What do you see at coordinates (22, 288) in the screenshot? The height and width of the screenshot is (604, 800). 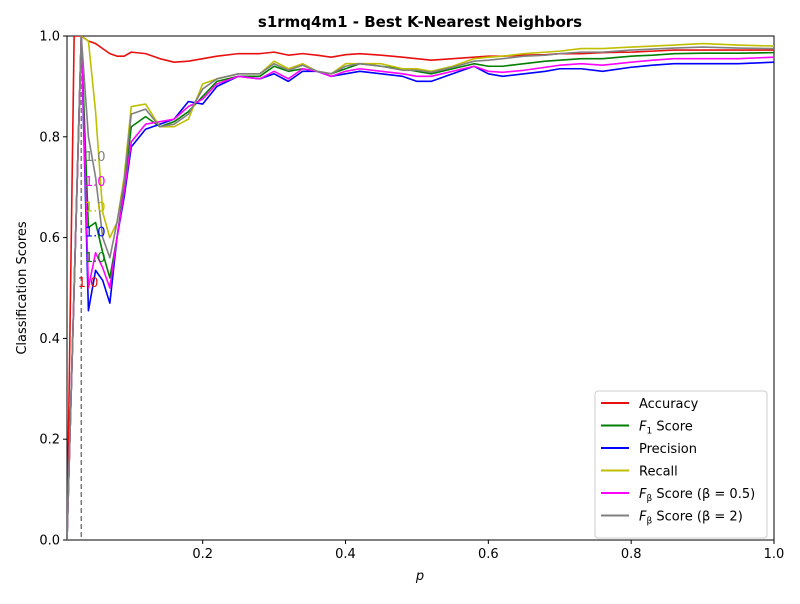 I see `y-axis-label: Classification Scores` at bounding box center [22, 288].